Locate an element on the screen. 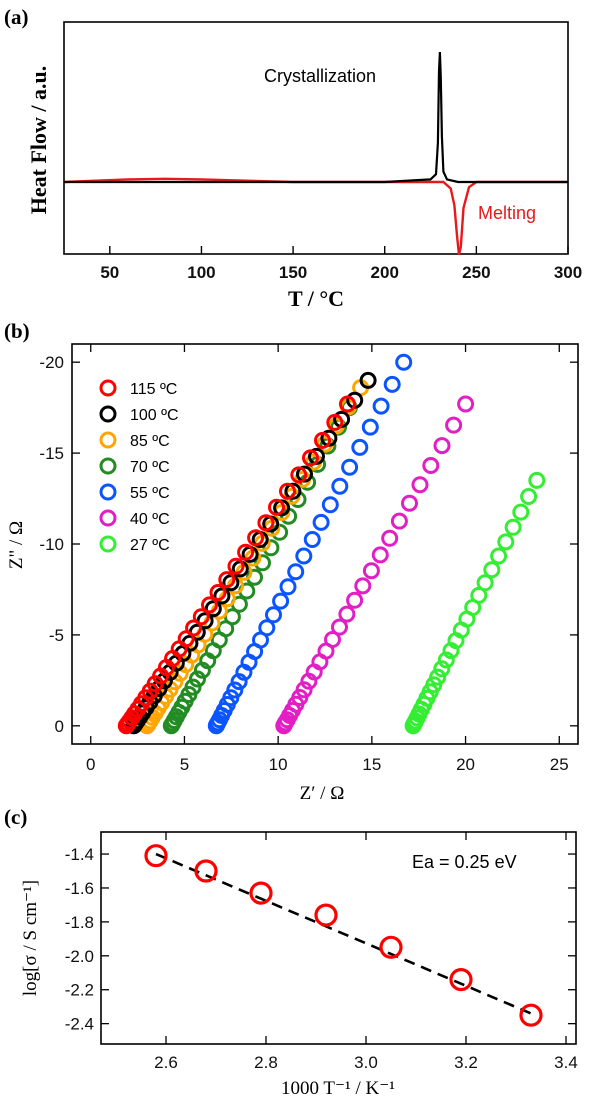 Image resolution: width=600 pixels, height=1104 pixels. panel-c-y-axis-title: log[σ / S cm⁻¹] is located at coordinates (30, 938).